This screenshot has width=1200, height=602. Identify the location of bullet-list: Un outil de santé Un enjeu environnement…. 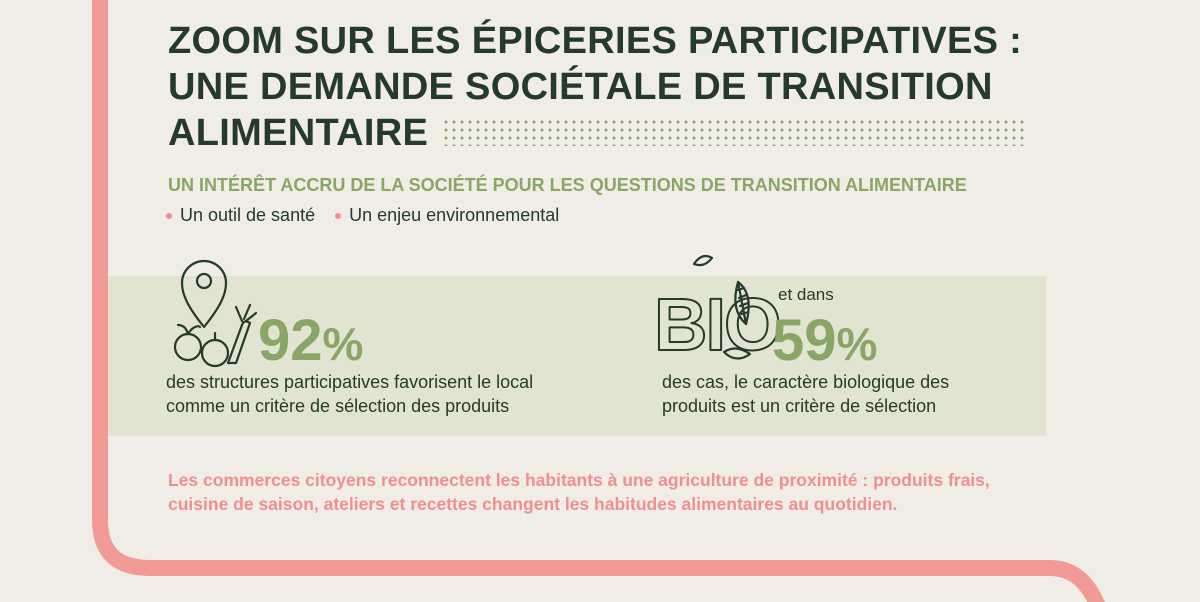
(362, 215).